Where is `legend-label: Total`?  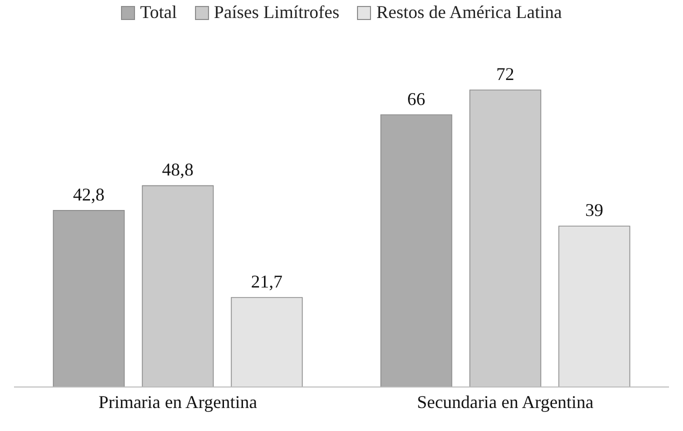 legend-label: Total is located at coordinates (158, 12).